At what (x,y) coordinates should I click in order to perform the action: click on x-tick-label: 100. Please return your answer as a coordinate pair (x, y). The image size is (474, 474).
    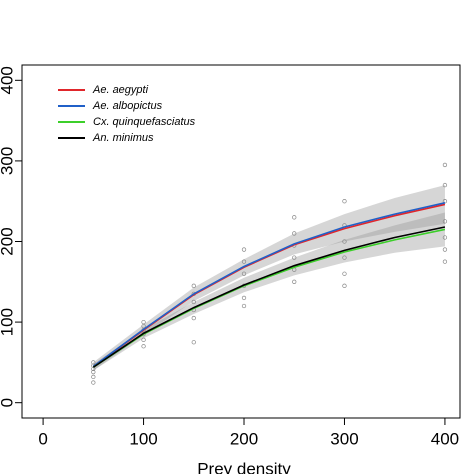
    Looking at the image, I should click on (143, 438).